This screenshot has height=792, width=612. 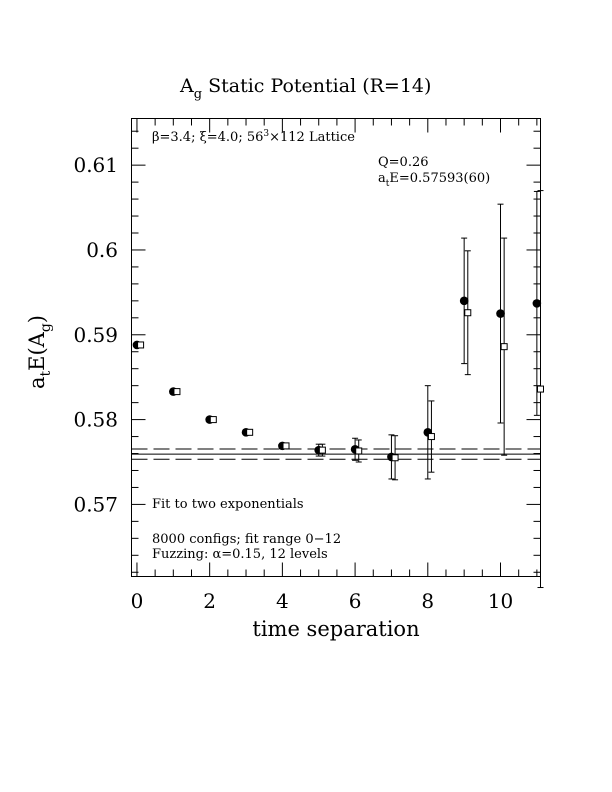 What do you see at coordinates (102, 250) in the screenshot?
I see `y-tick-label: 0.6` at bounding box center [102, 250].